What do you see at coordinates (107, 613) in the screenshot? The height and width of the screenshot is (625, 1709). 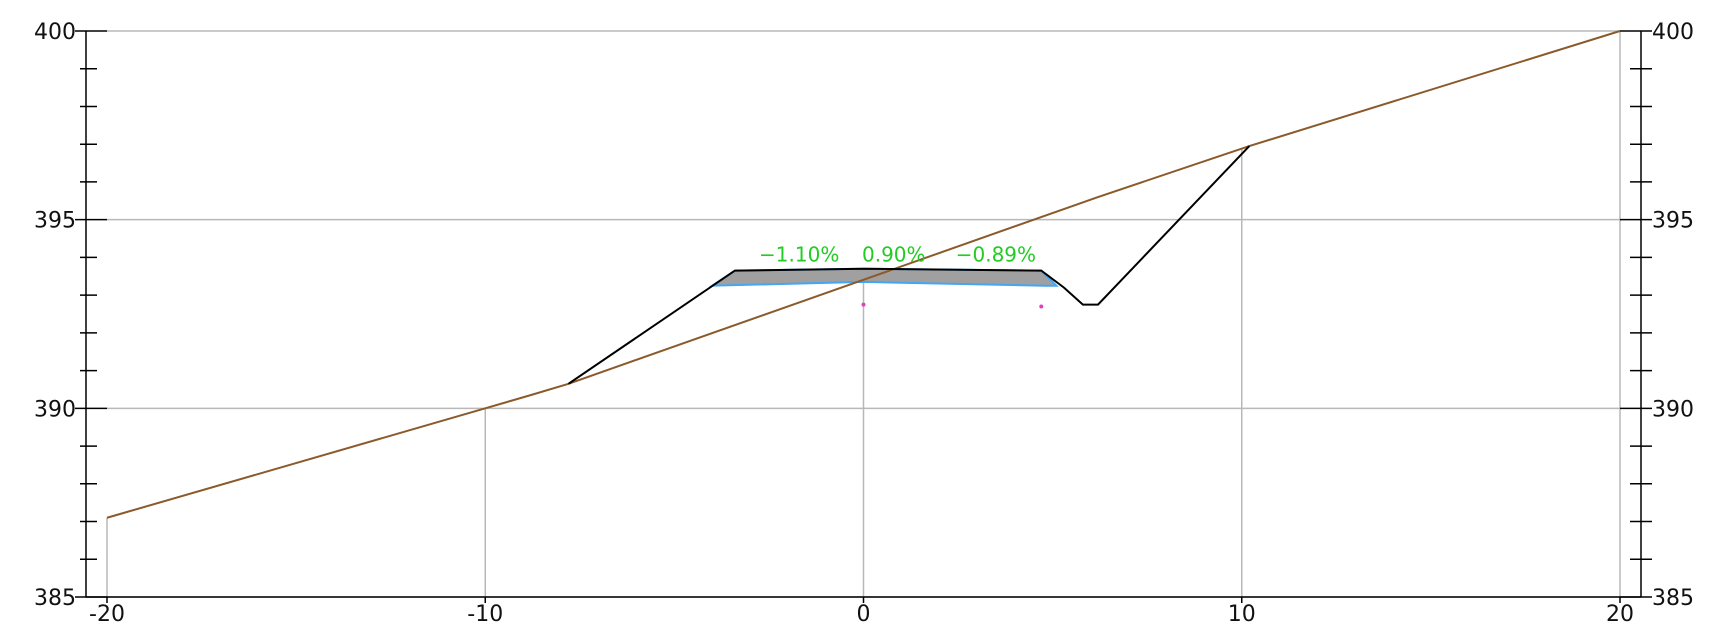 I see `x-tick-label: -20` at bounding box center [107, 613].